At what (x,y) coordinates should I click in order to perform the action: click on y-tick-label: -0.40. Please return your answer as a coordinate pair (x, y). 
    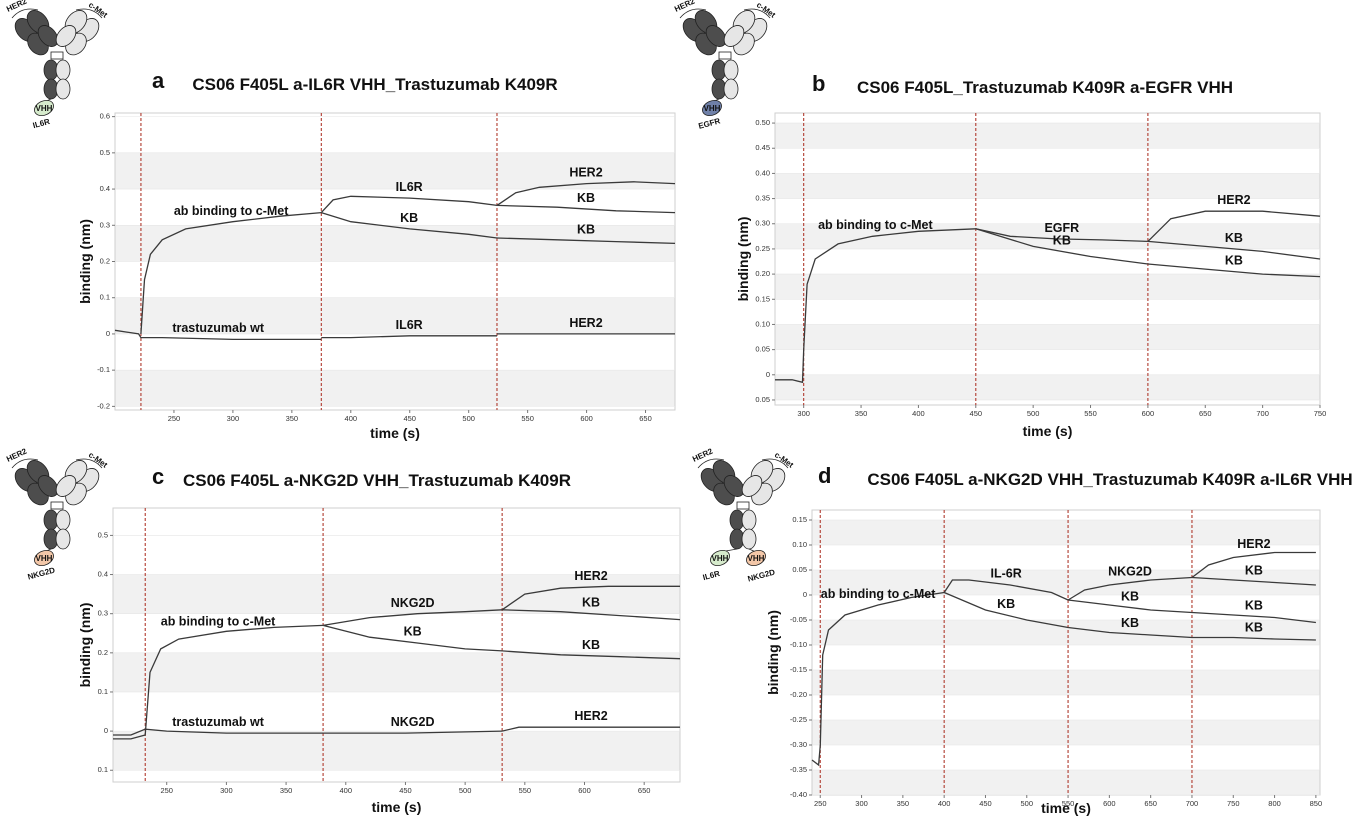
    Looking at the image, I should click on (798, 794).